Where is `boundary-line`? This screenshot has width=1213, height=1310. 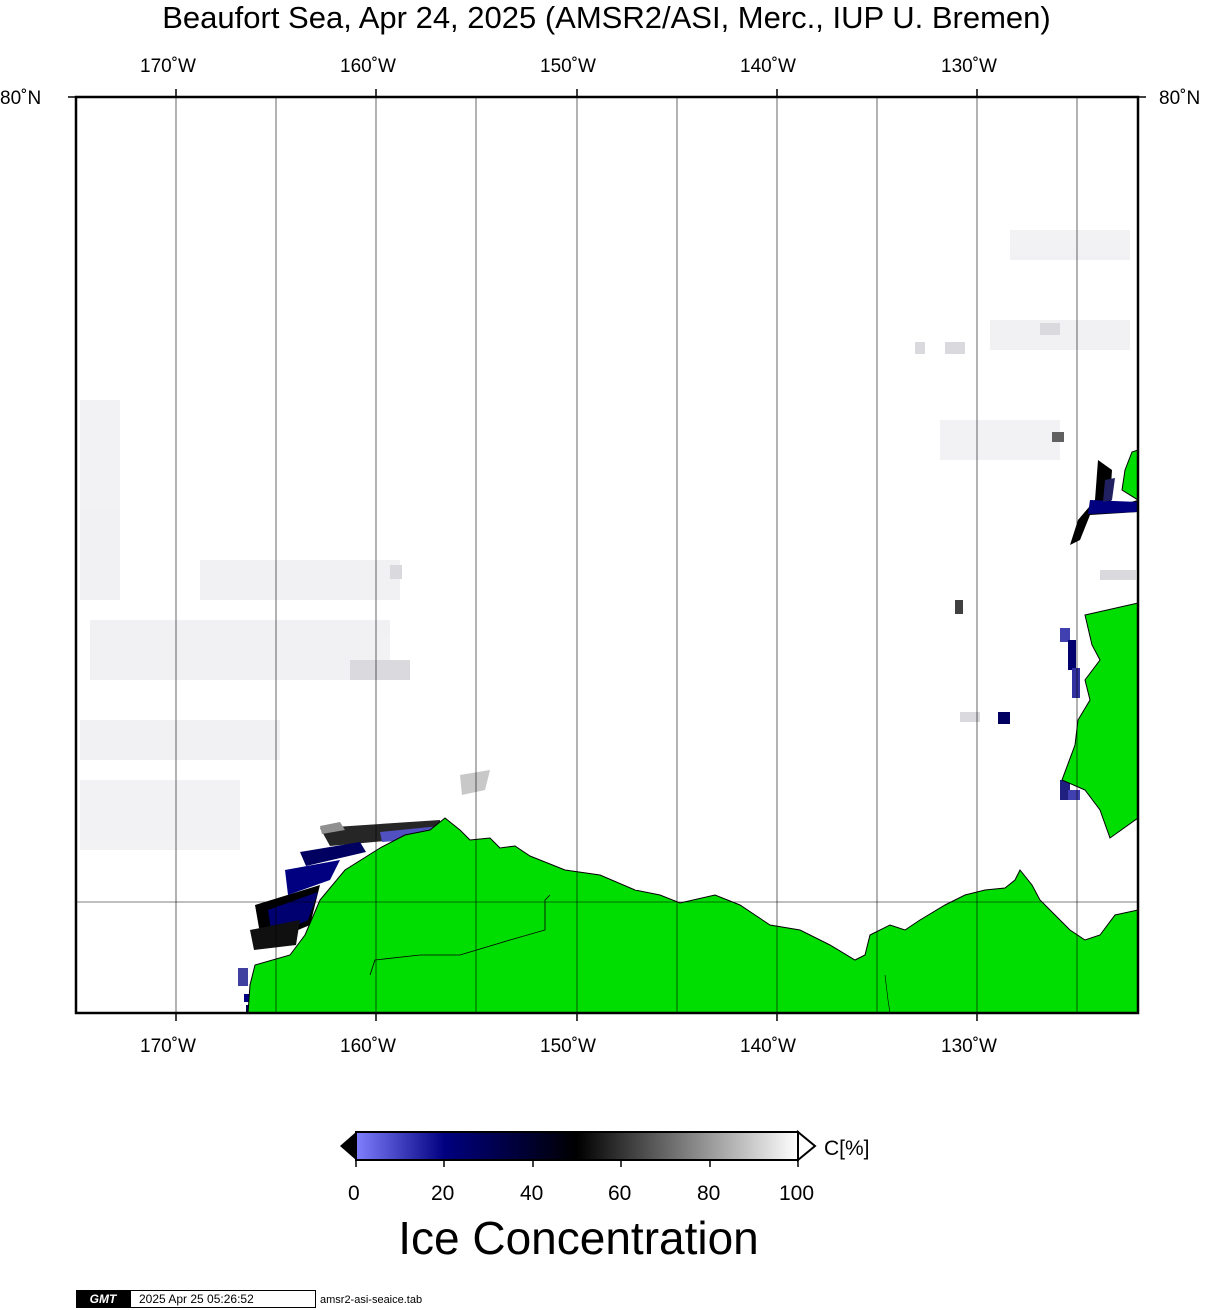 boundary-line is located at coordinates (460, 935).